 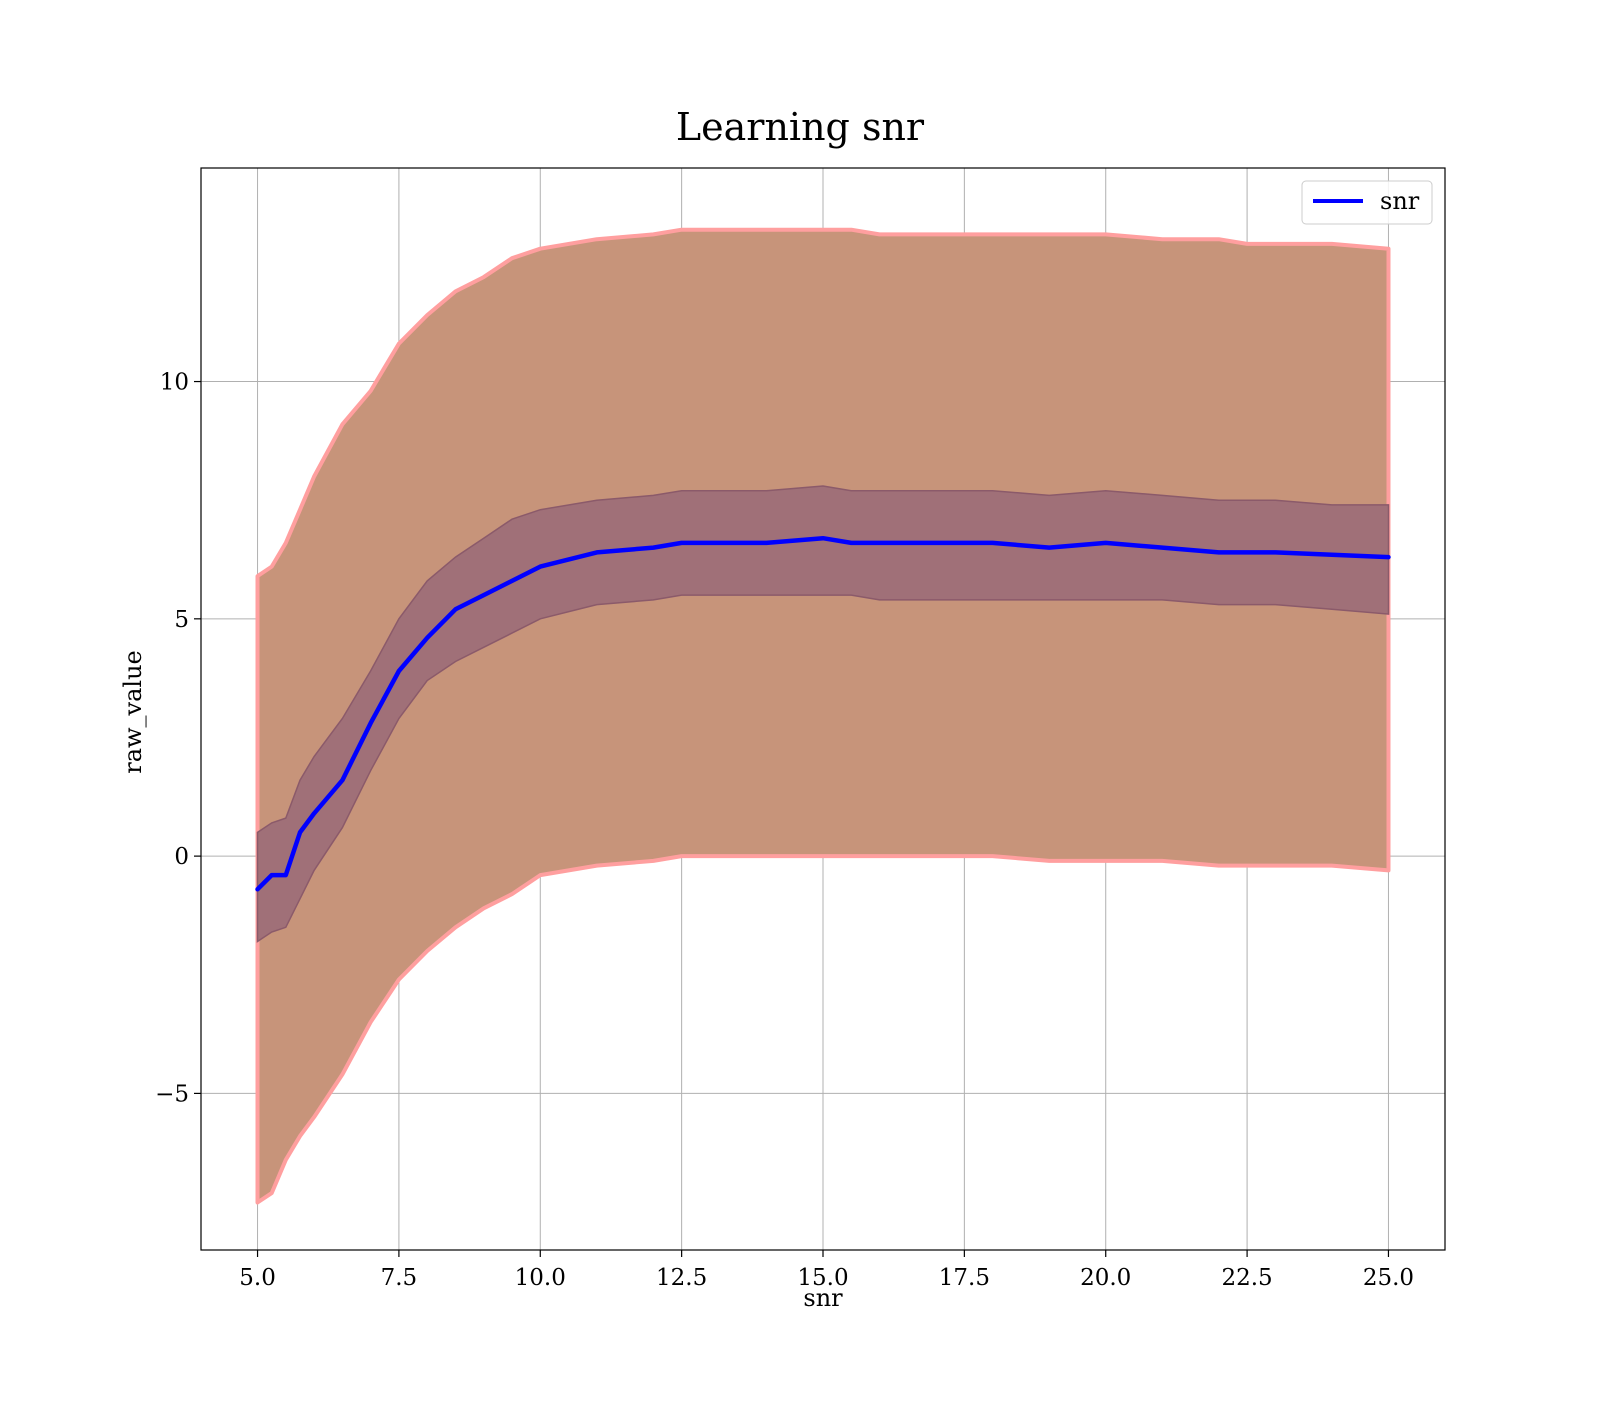 What do you see at coordinates (1246, 1278) in the screenshot?
I see `x-tick-label: 22.5` at bounding box center [1246, 1278].